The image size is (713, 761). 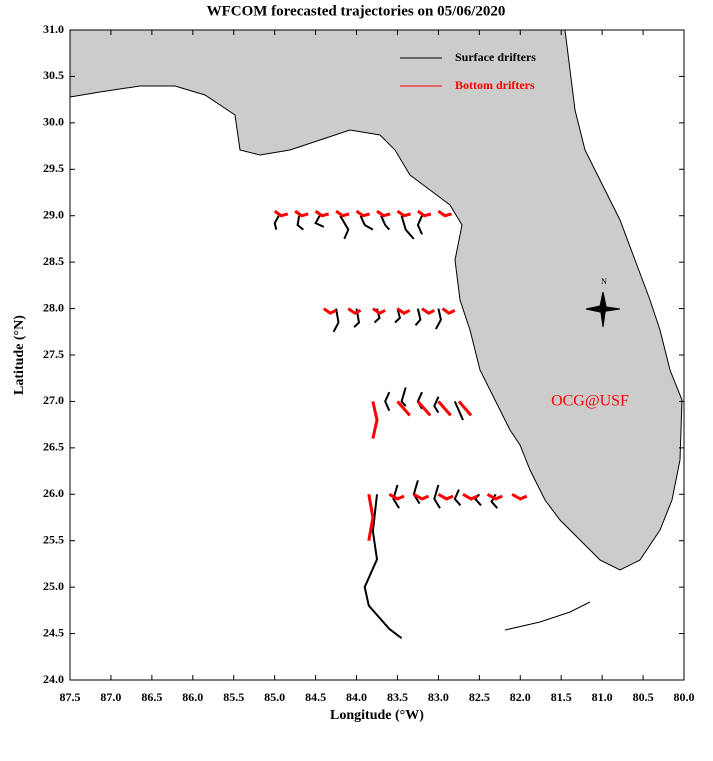 I want to click on y-tick-label: 24.5, so click(x=53, y=632).